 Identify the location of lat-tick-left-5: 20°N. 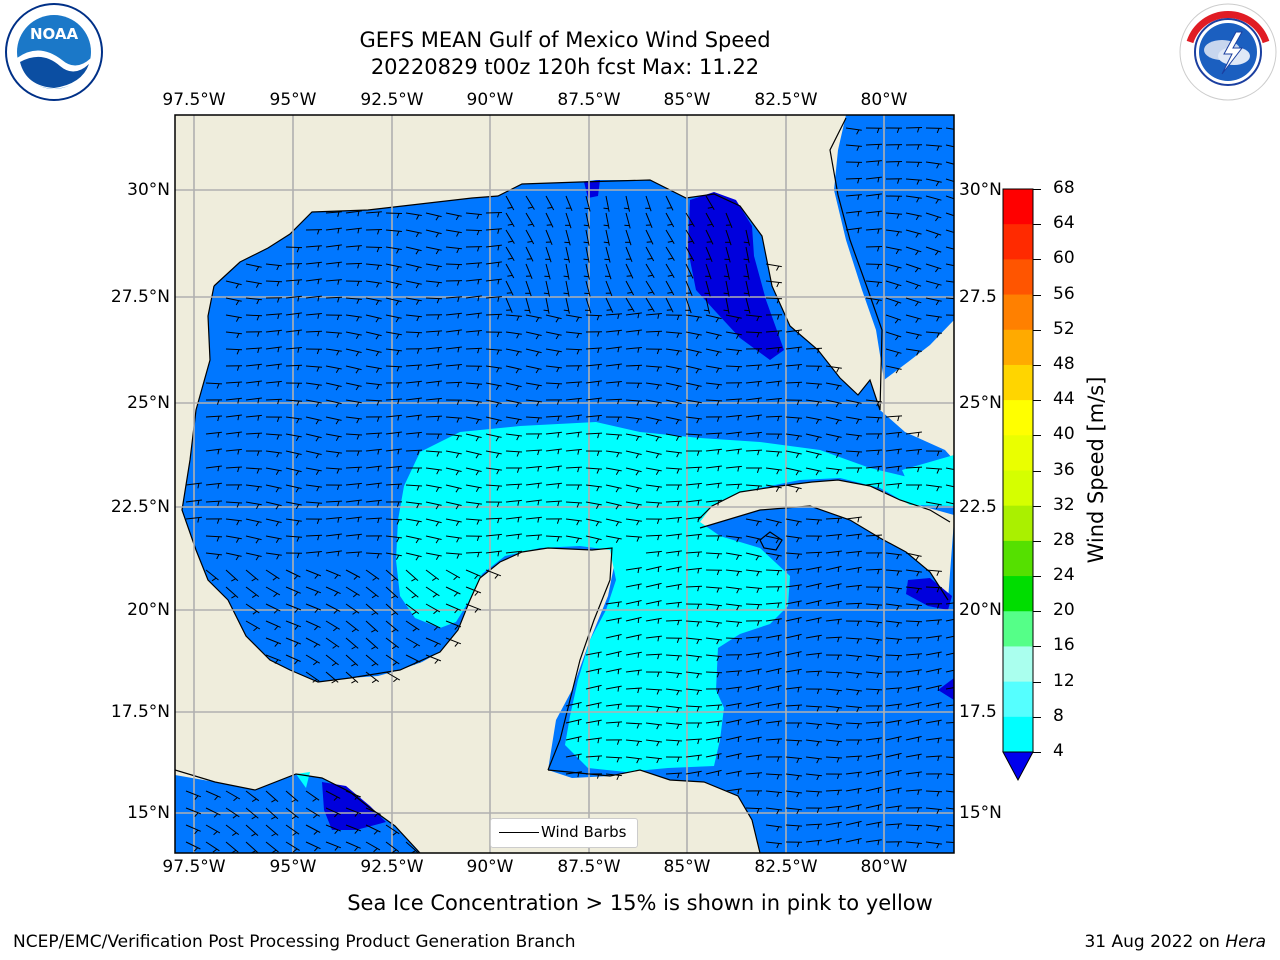
(148, 610).